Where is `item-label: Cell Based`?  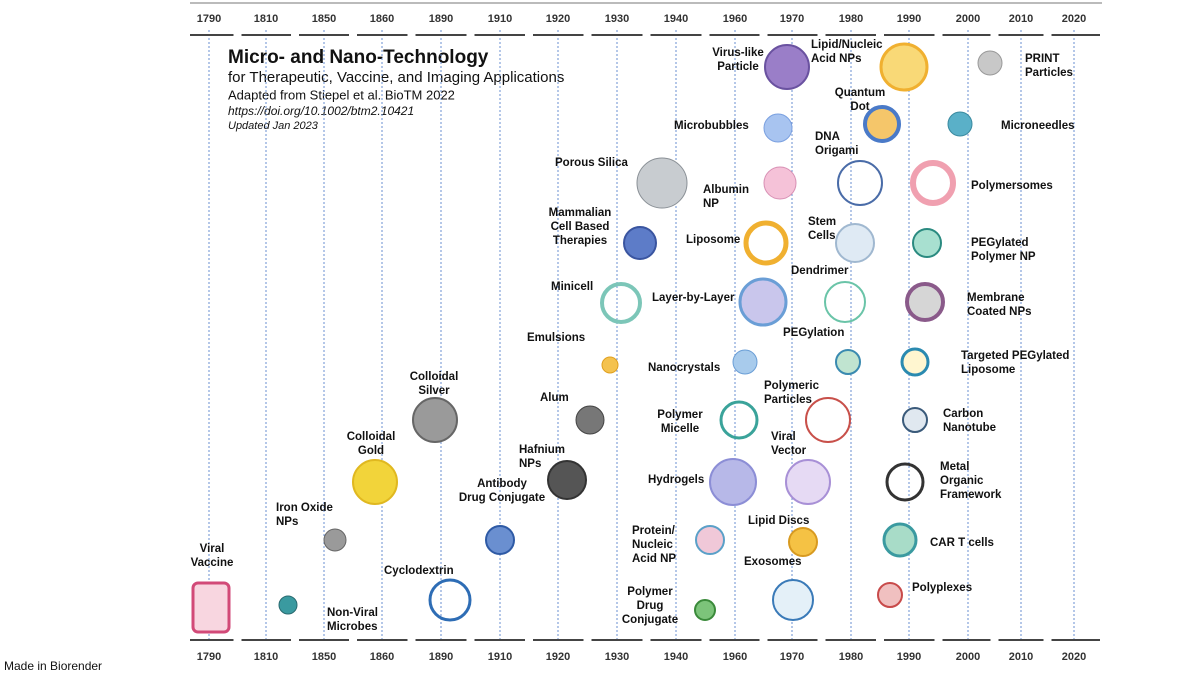
item-label: Cell Based is located at coordinates (580, 227).